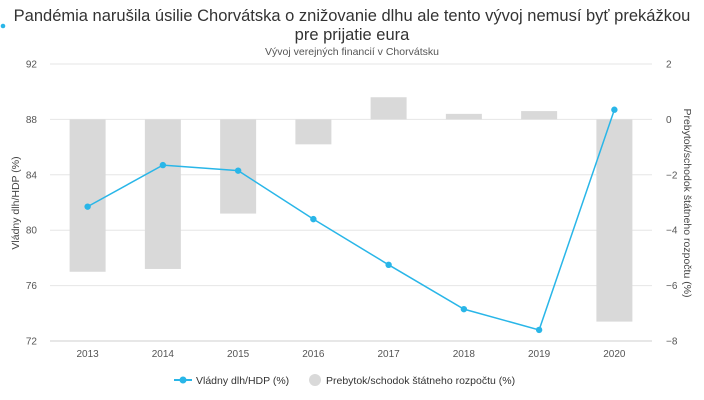 This screenshot has height=400, width=704. Describe the element at coordinates (32, 342) in the screenshot. I see `y-left-tick-label: 72` at that location.